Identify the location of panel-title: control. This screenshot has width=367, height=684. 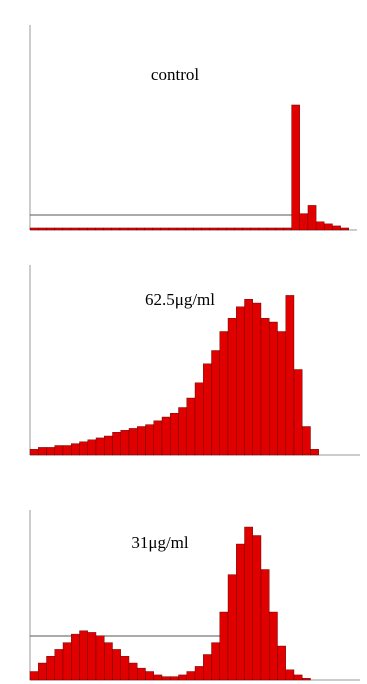
(175, 74).